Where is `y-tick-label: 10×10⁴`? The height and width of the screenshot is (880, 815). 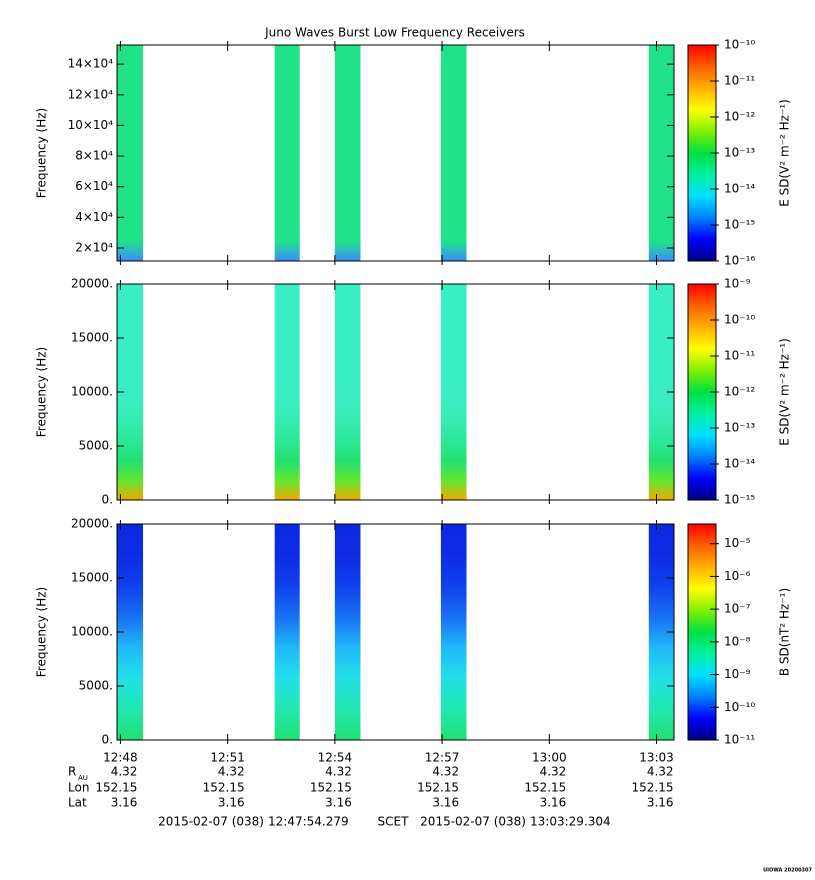
y-tick-label: 10×10⁴ is located at coordinates (91, 125).